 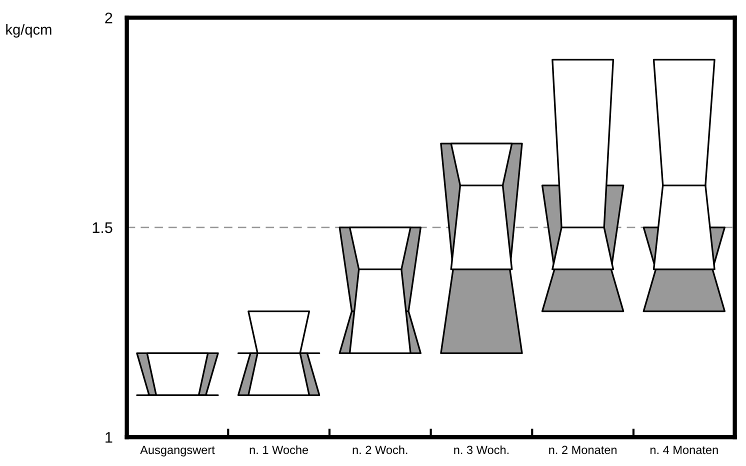 What do you see at coordinates (29, 31) in the screenshot?
I see `y-axis-title: kg/qcm` at bounding box center [29, 31].